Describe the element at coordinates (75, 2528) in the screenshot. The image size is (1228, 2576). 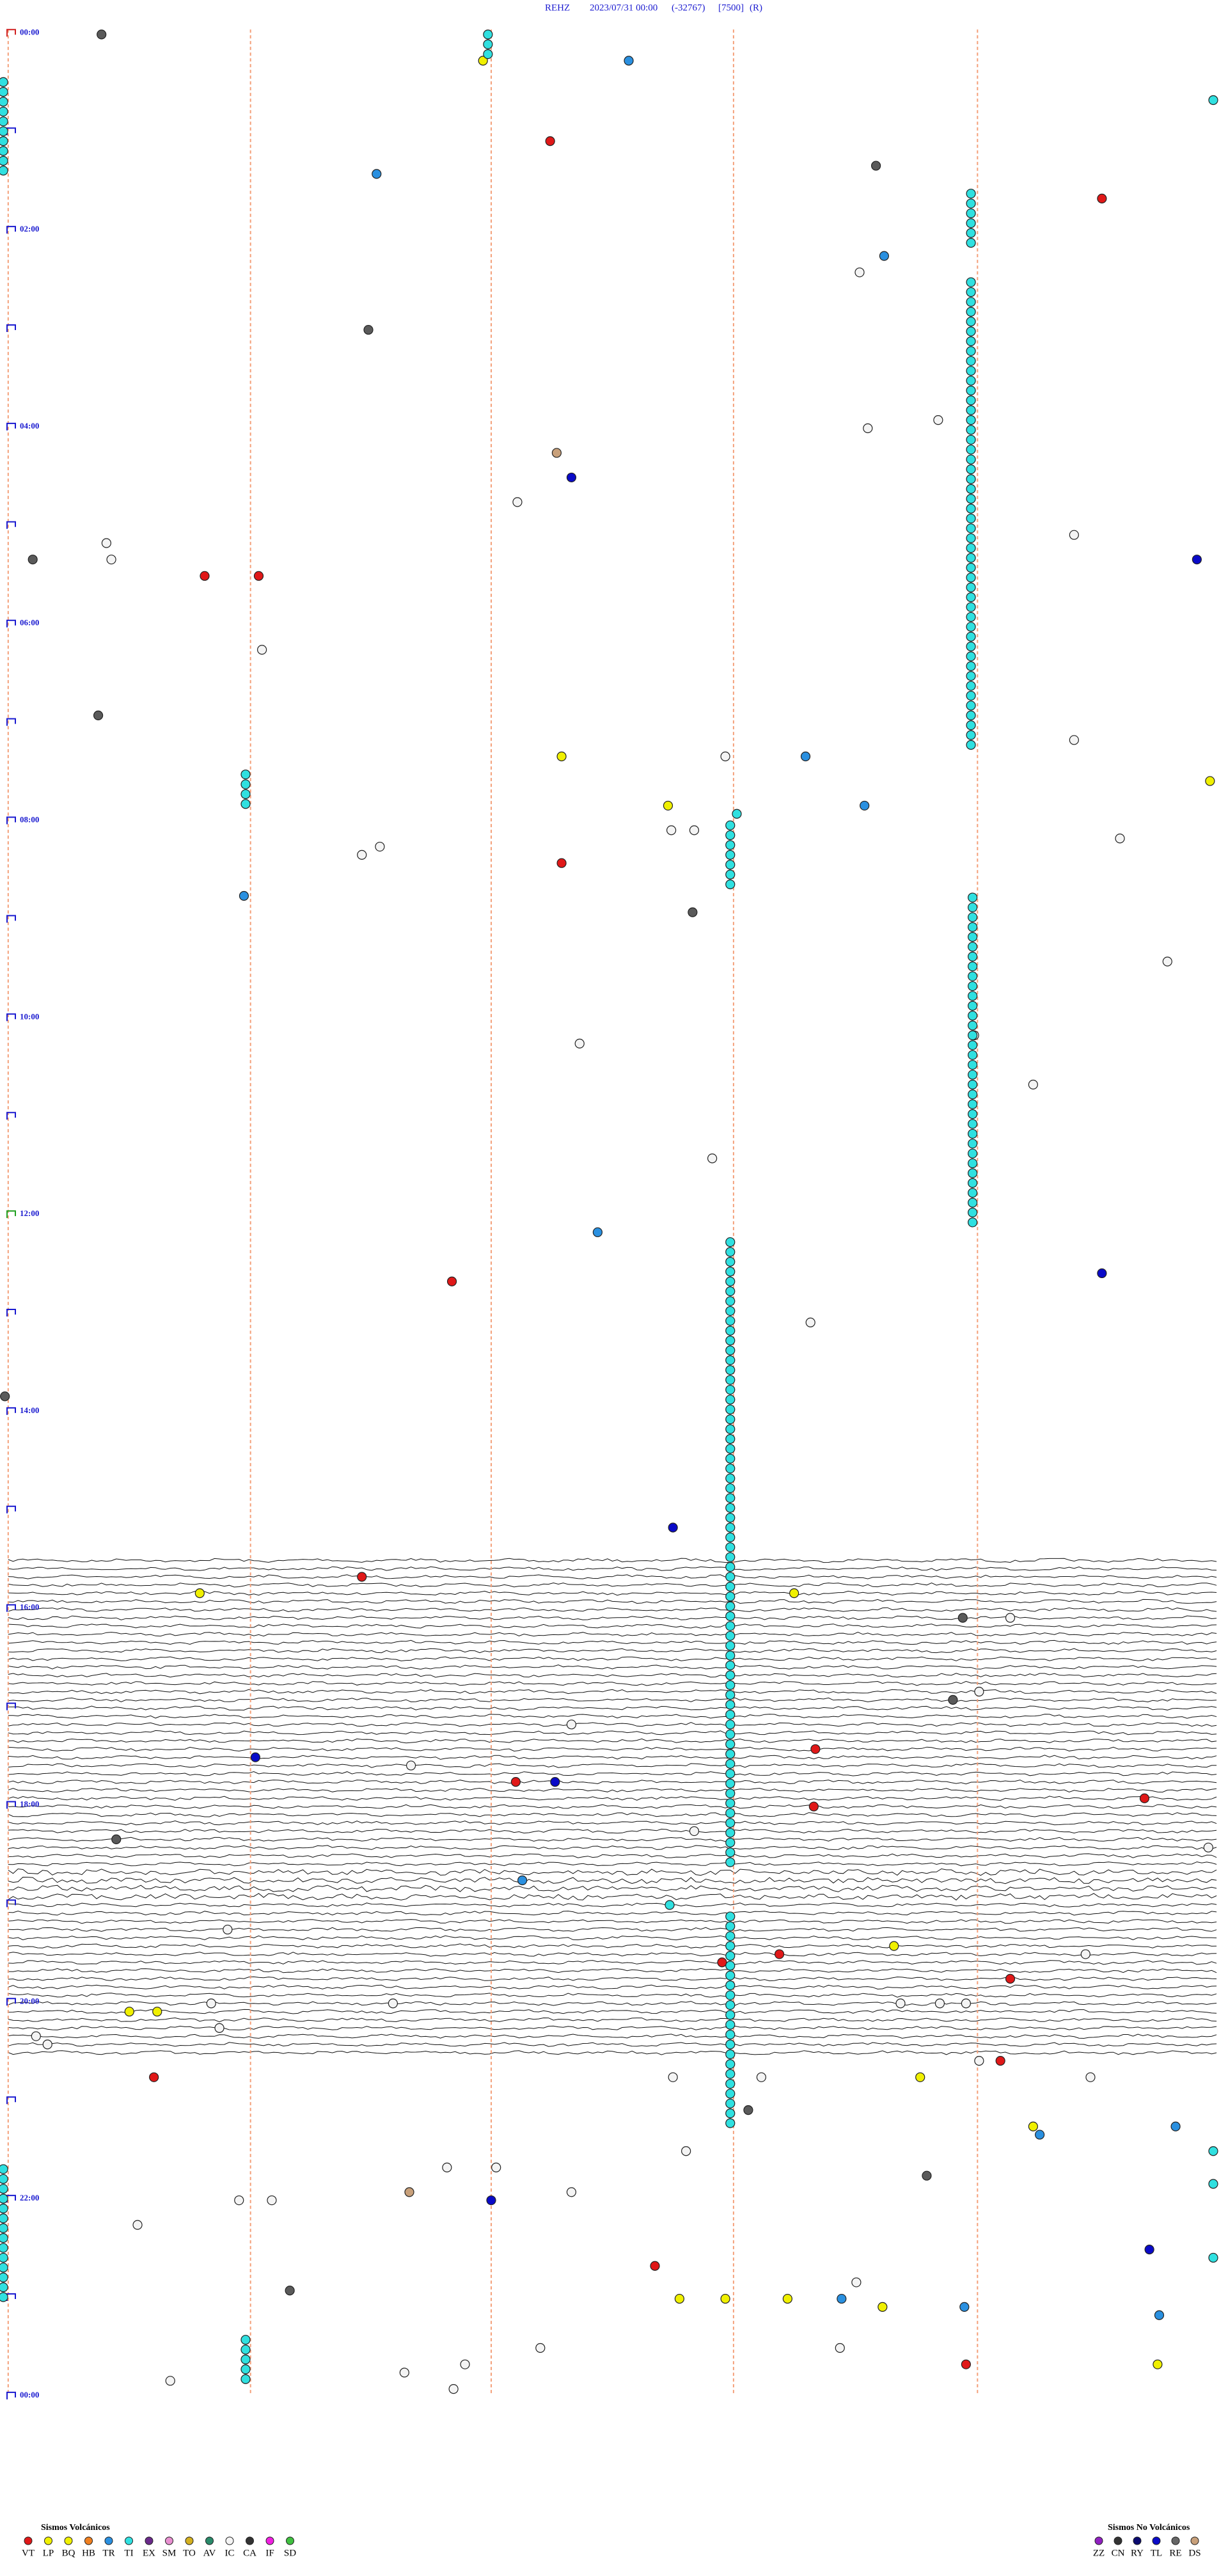
I see `legend-title: Sismos Volcánicos` at that location.